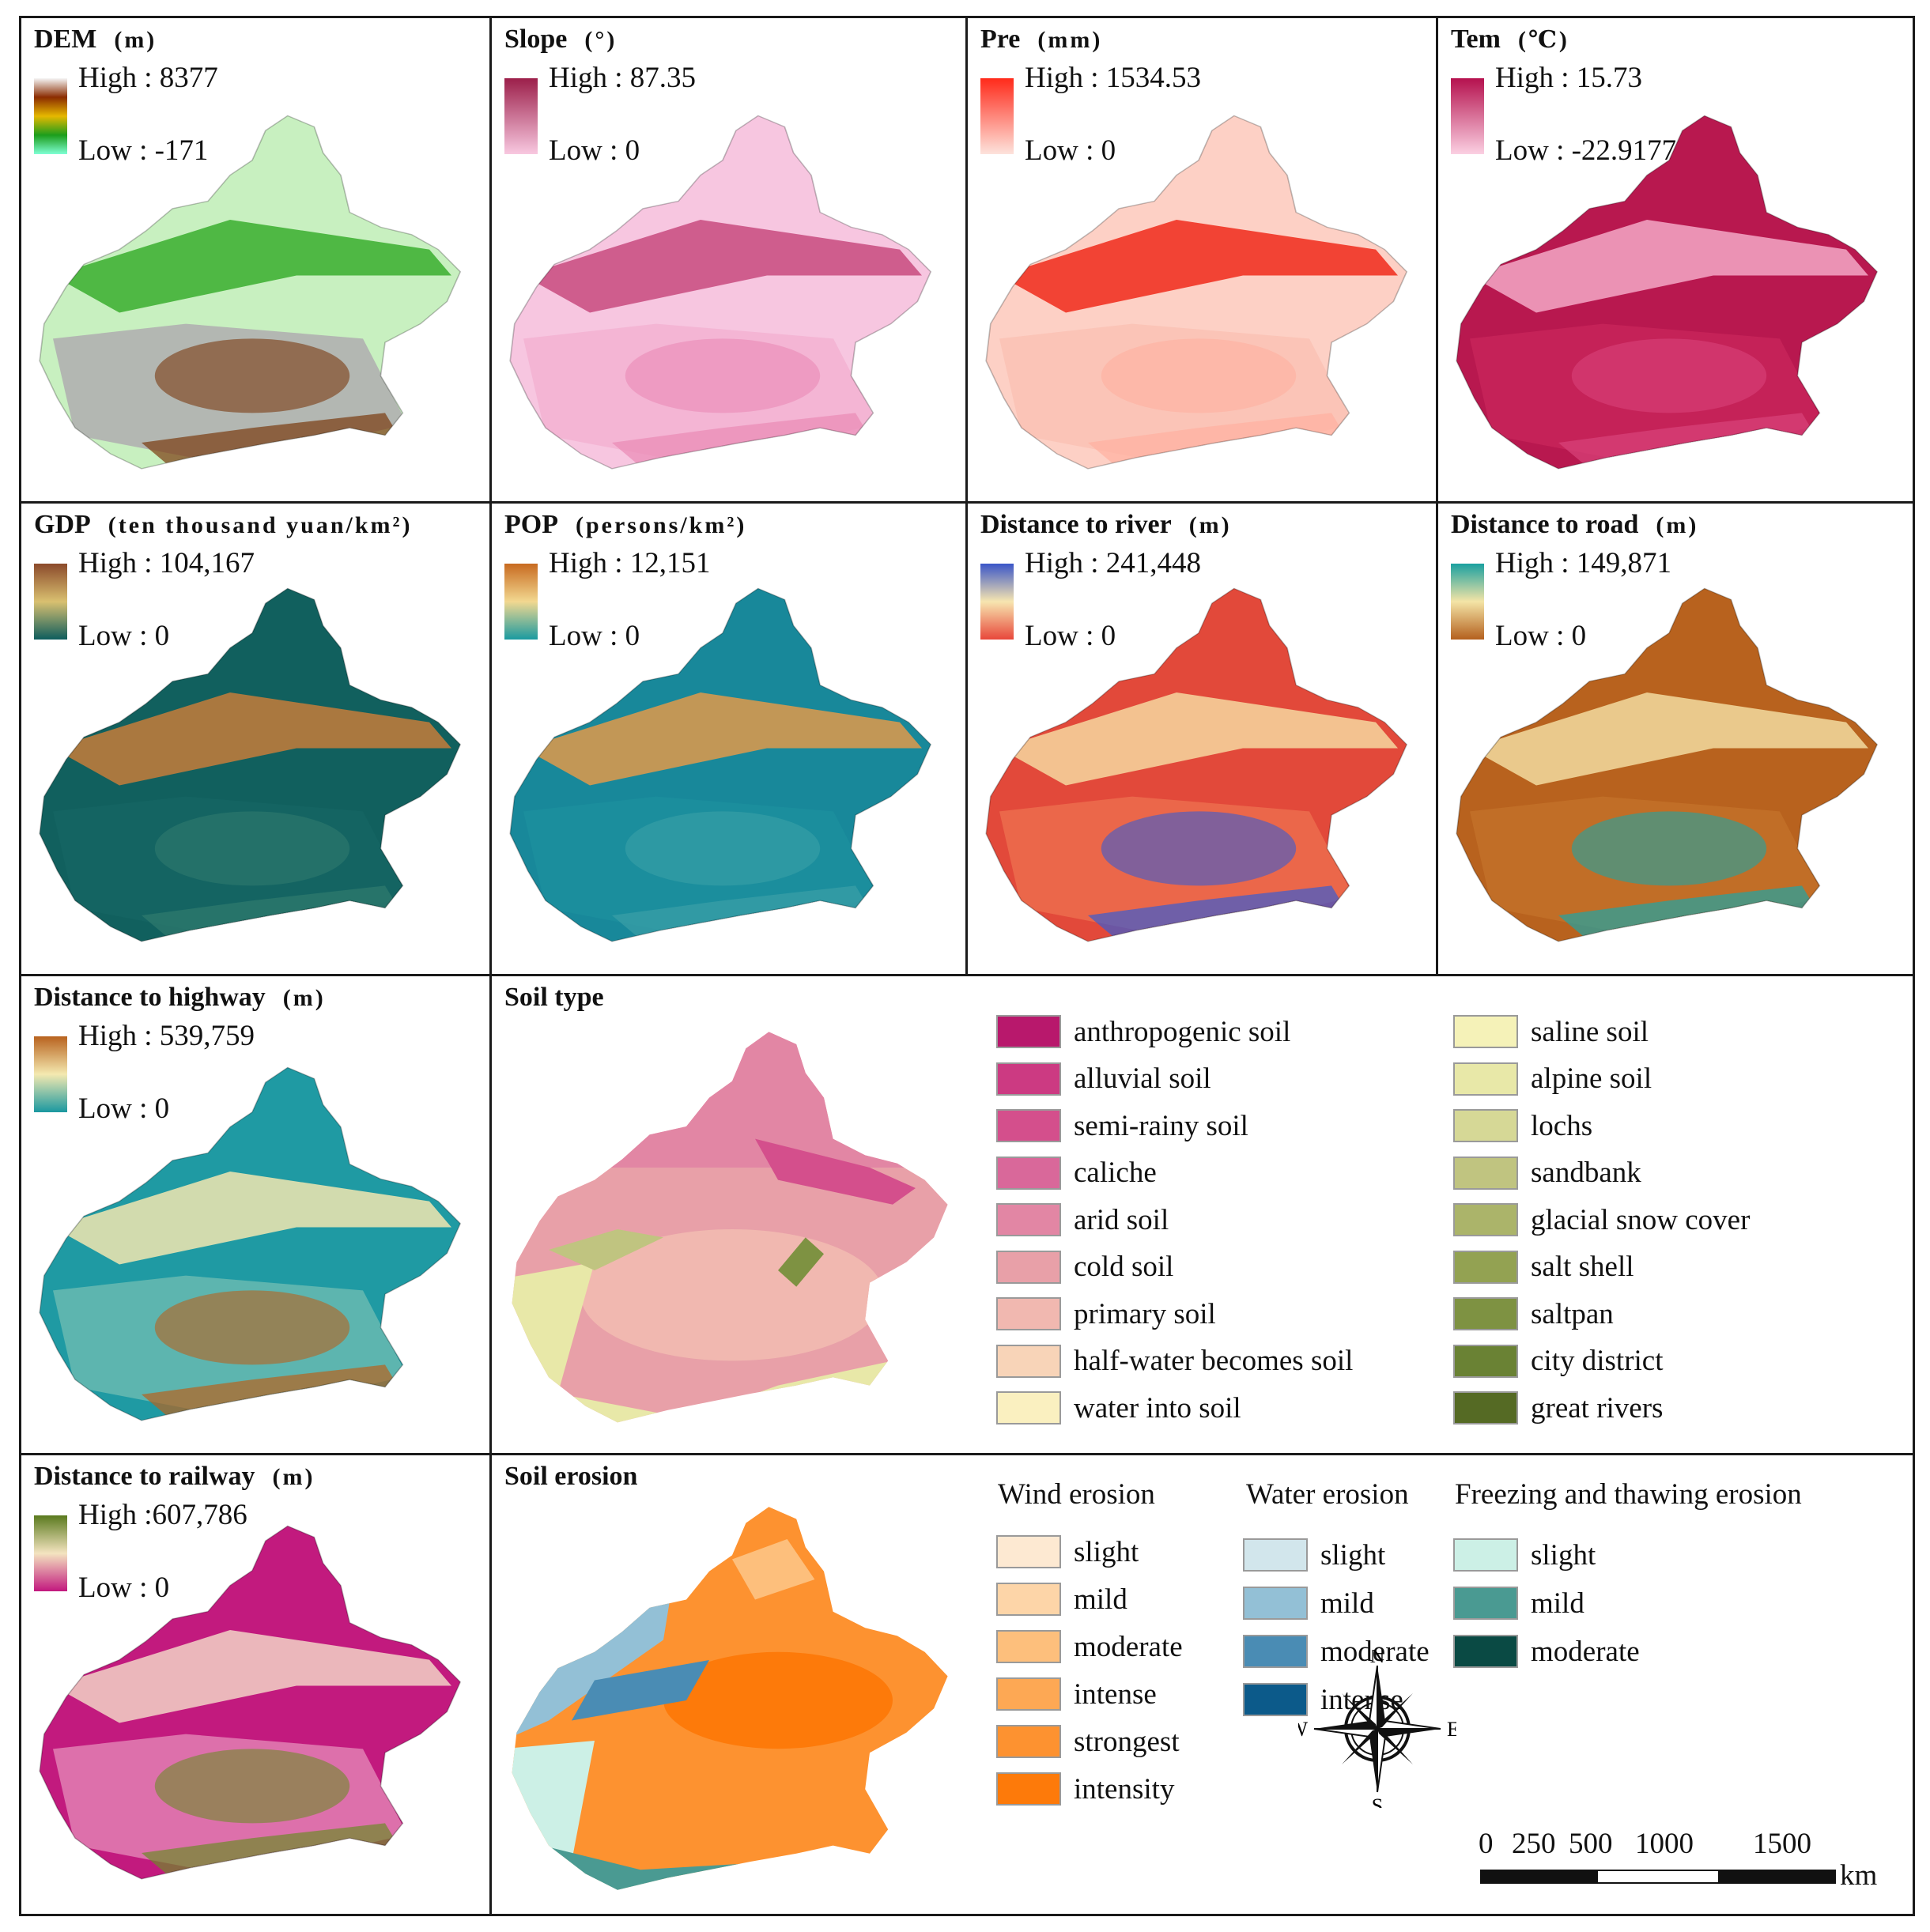 This screenshot has height=1932, width=1930. What do you see at coordinates (730, 740) in the screenshot?
I see `panel-pop: POP (persons/km²) High : 12,151 Low : 0` at bounding box center [730, 740].